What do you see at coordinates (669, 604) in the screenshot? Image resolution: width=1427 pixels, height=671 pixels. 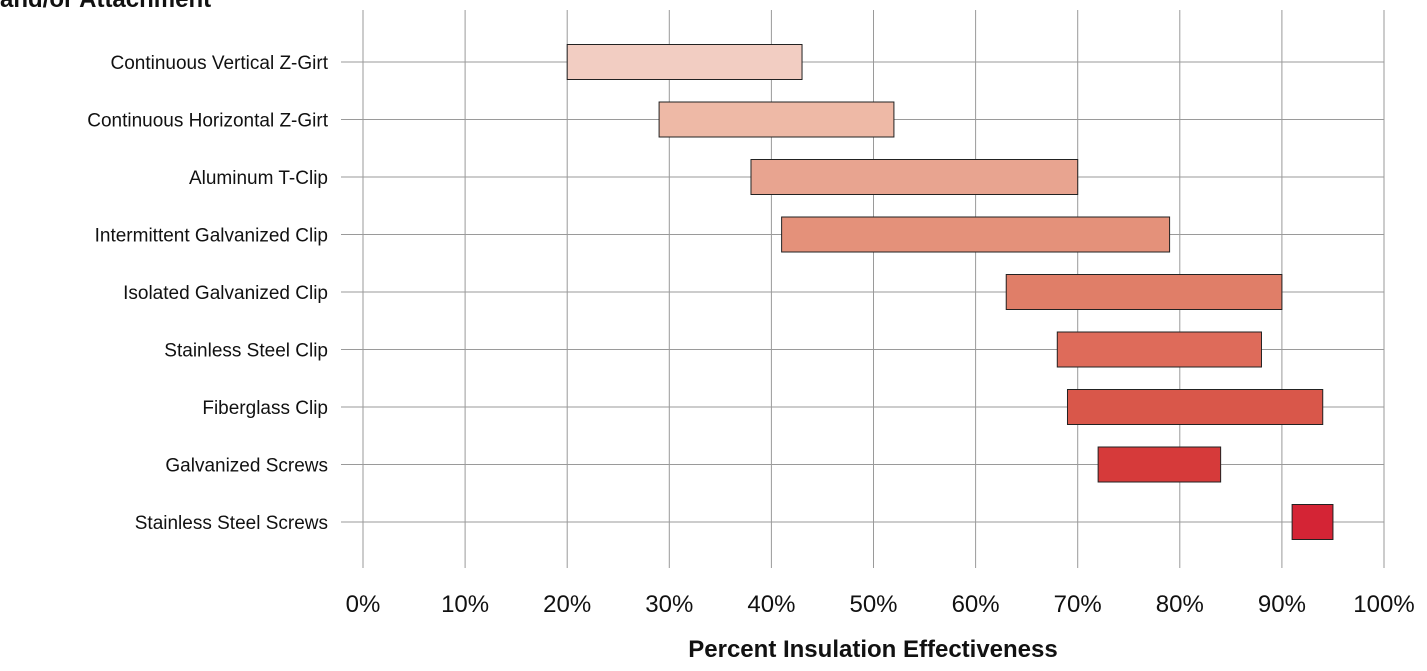 I see `x-tick-label: 30%` at bounding box center [669, 604].